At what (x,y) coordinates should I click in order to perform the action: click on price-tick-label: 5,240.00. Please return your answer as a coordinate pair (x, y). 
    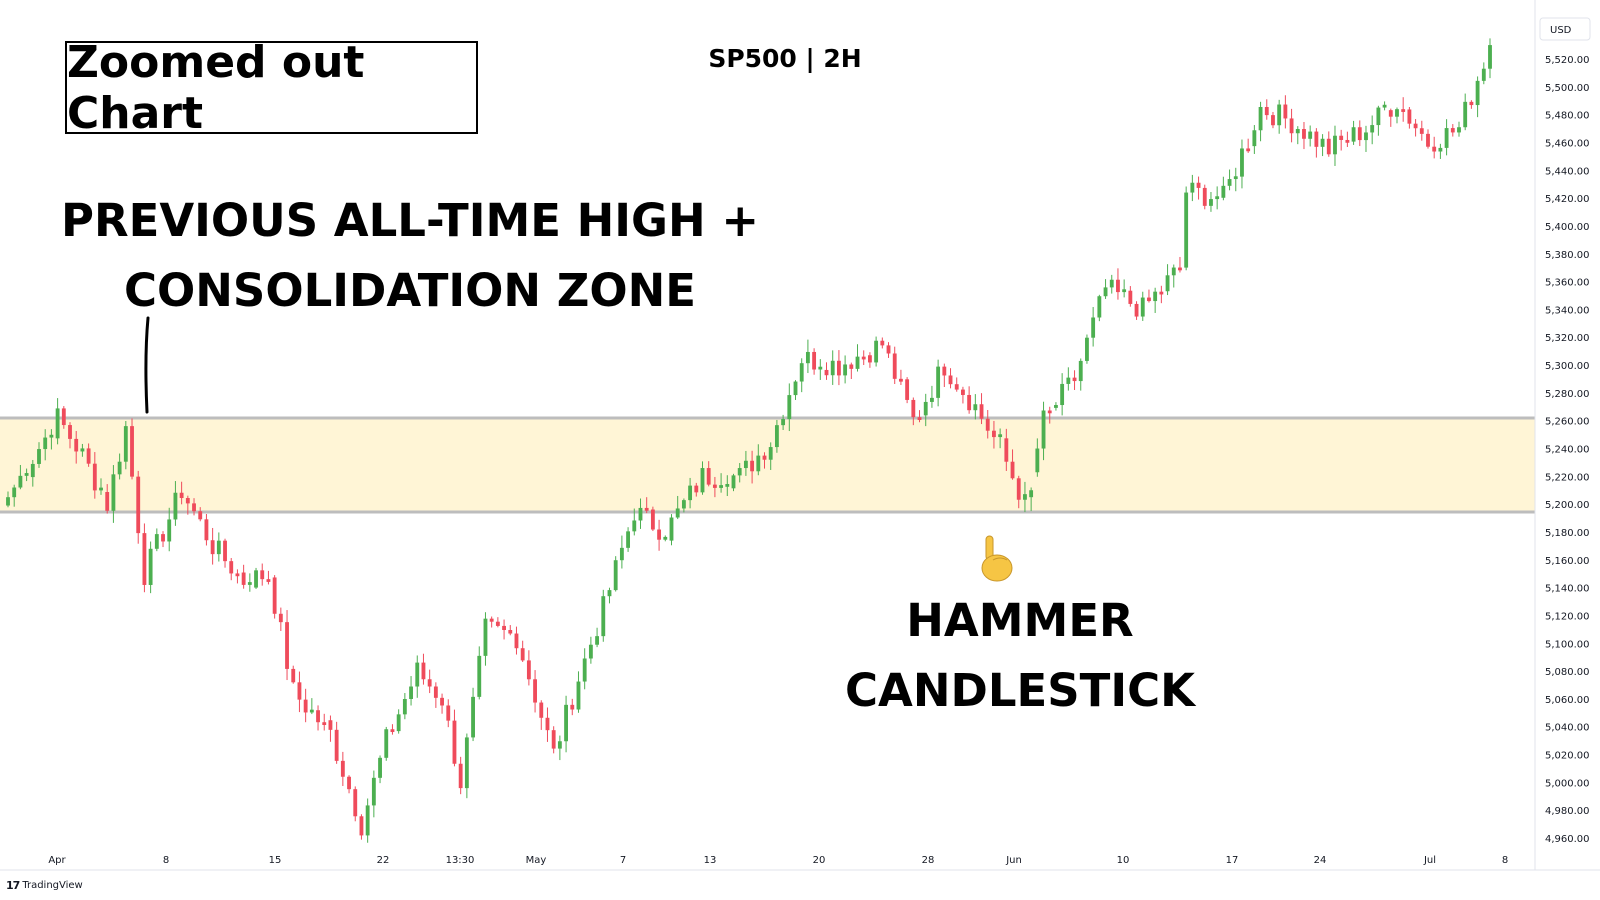
    Looking at the image, I should click on (1567, 450).